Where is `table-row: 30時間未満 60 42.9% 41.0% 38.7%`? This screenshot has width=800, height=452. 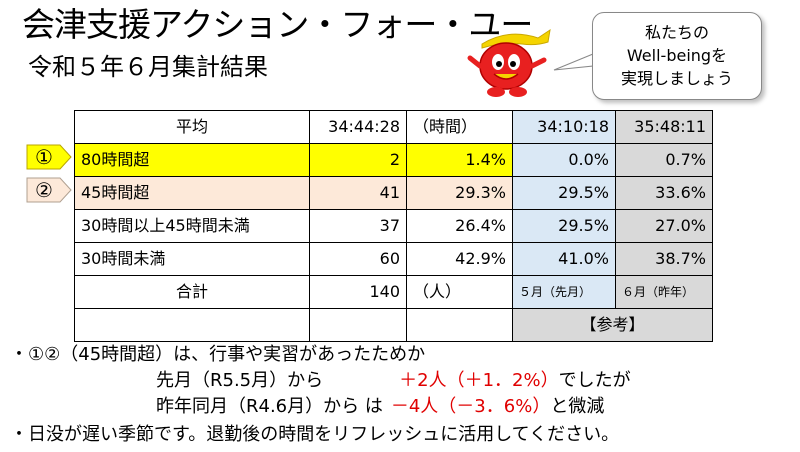 table-row: 30時間未満 60 42.9% 41.0% 38.7% is located at coordinates (393, 259).